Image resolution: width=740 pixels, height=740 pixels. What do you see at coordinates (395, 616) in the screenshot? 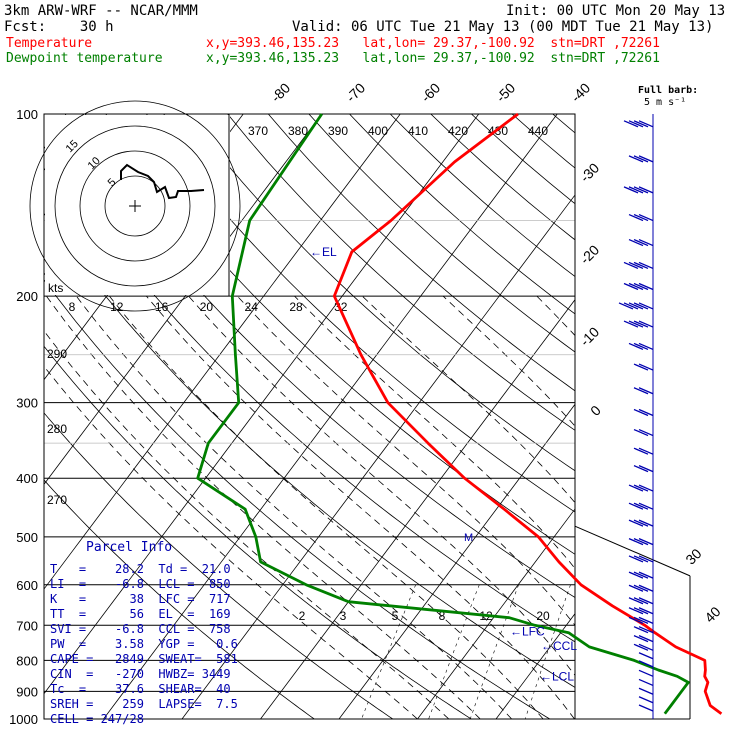
I see `mixing-ratio-label: 5` at bounding box center [395, 616].